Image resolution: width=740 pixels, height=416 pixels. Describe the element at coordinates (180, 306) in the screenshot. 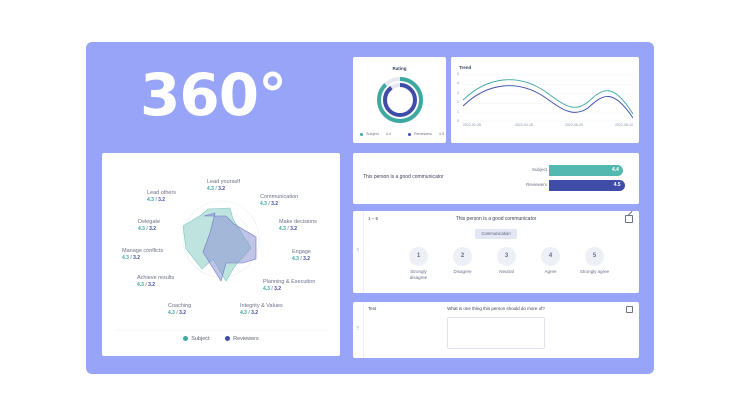

I see `radar-axis-name: Coaching` at that location.